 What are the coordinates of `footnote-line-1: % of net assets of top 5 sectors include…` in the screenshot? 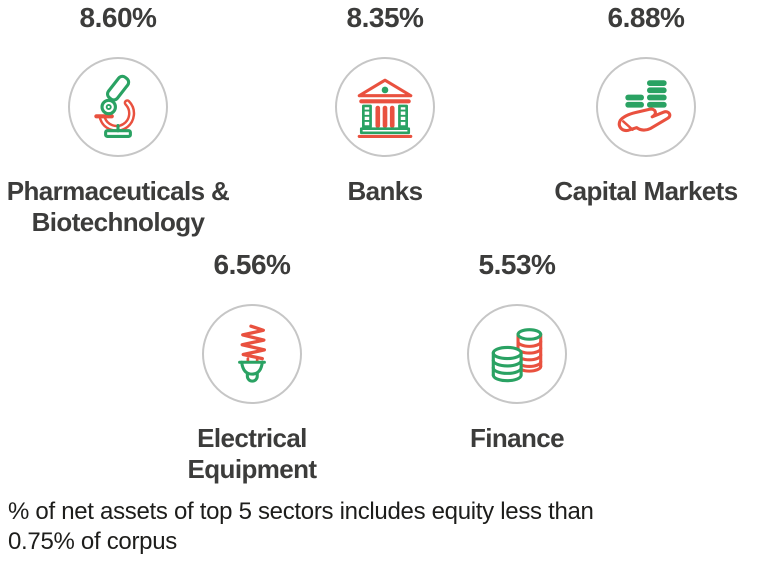 It's located at (301, 511).